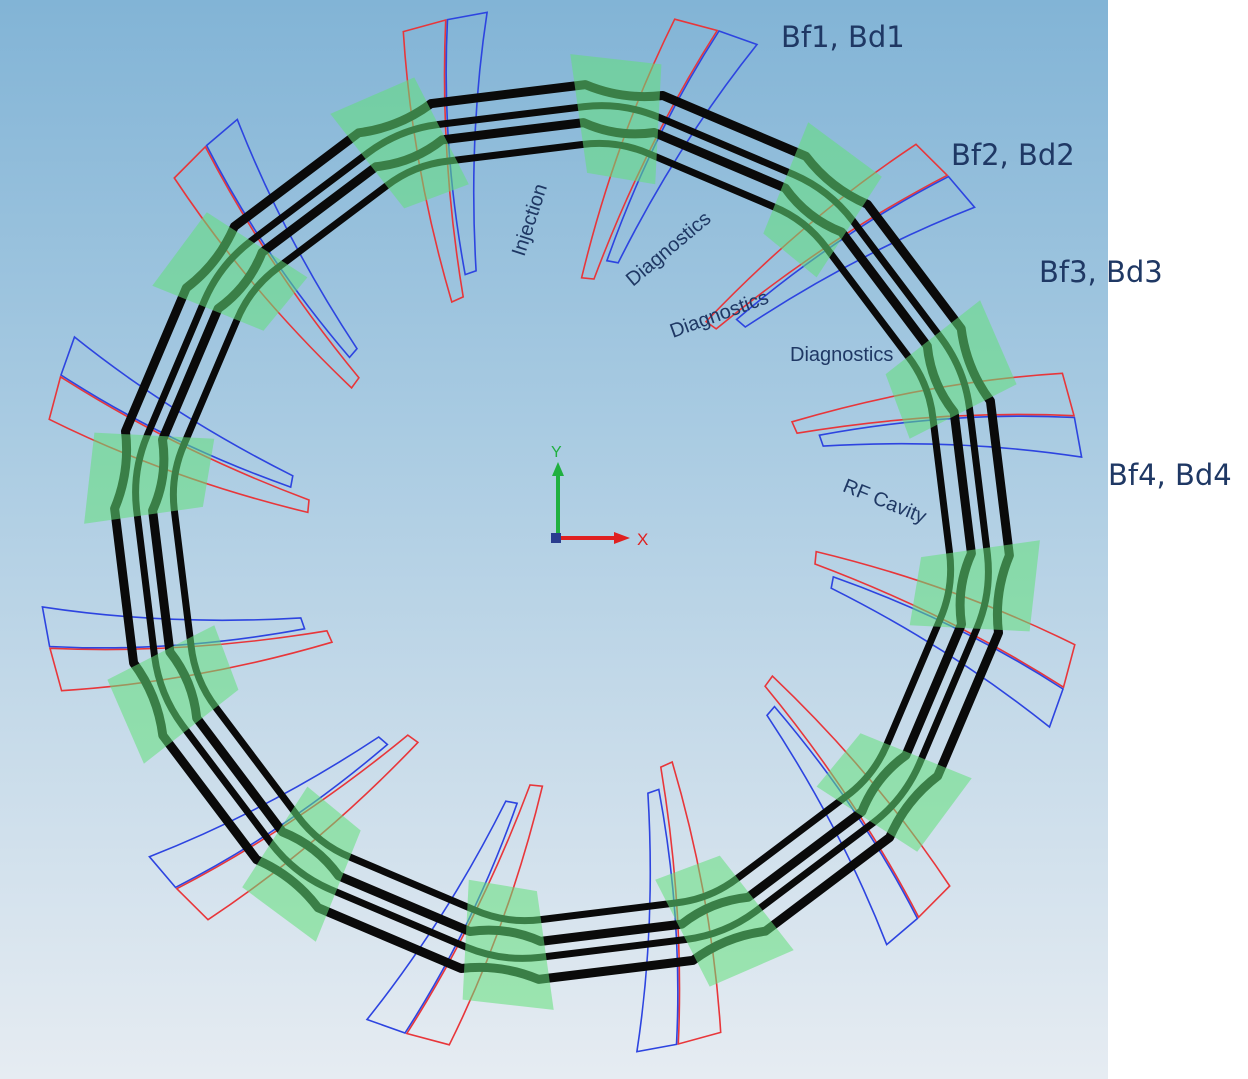 The width and height of the screenshot is (1248, 1079). I want to click on callout-bf4-bd4: Bf4, Bd4, so click(1170, 475).